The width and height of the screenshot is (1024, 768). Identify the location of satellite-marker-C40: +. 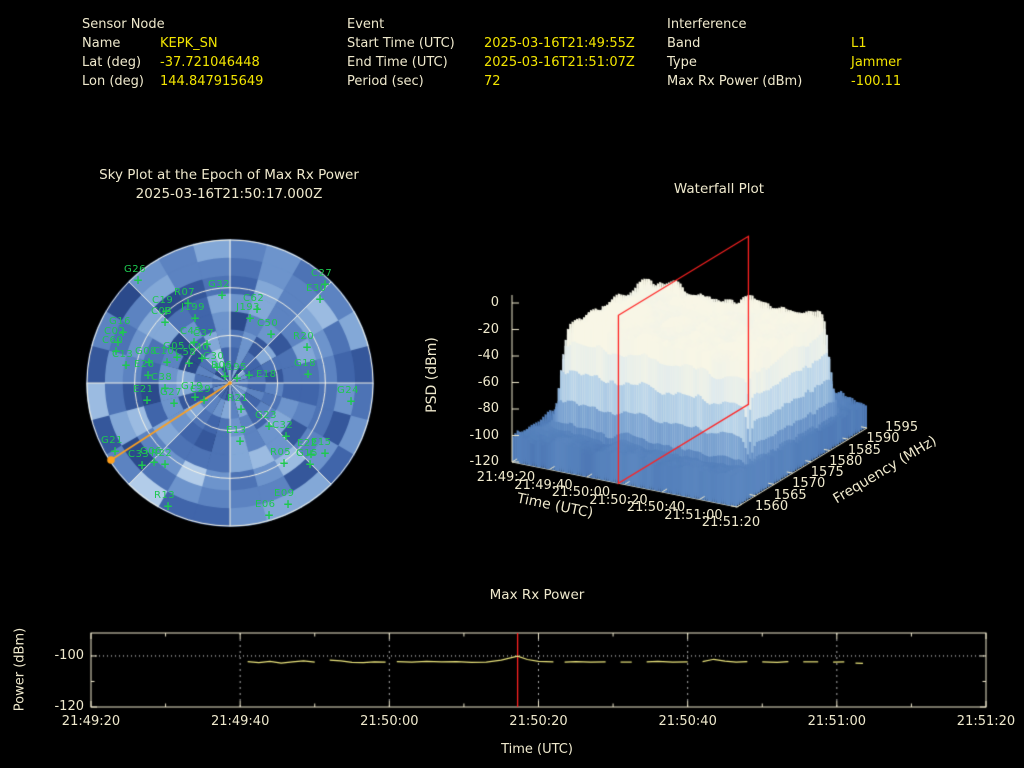
(202, 358).